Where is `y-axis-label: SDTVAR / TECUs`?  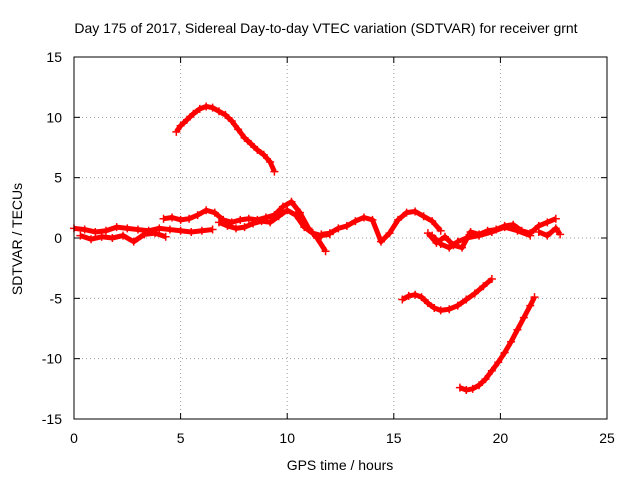
y-axis-label: SDTVAR / TECUs is located at coordinates (17, 239).